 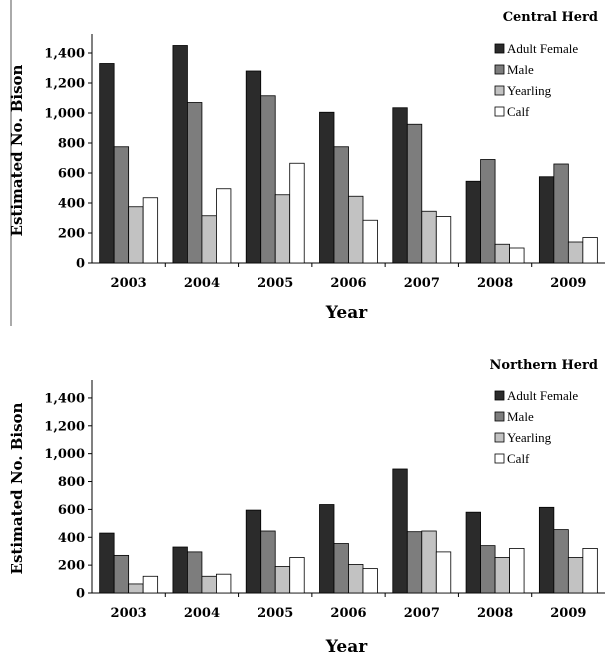 I want to click on y-tick-label: 1,400, so click(x=64, y=398).